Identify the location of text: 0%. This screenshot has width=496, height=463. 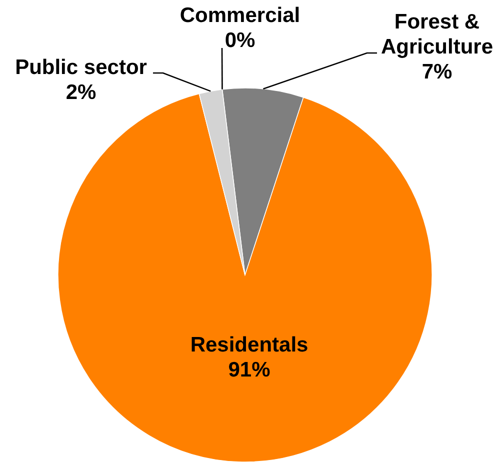
(240, 40).